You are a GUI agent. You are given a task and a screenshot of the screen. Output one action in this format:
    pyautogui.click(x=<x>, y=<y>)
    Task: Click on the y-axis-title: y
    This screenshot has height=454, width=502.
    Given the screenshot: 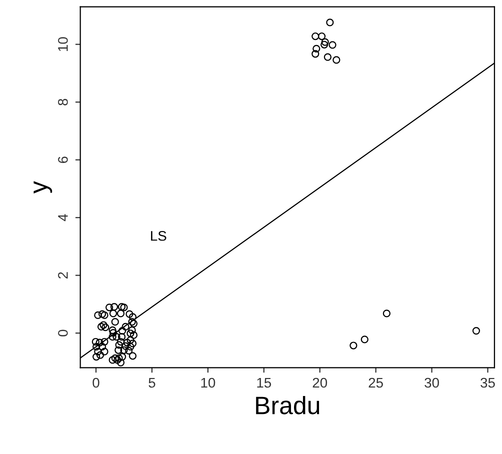 What is the action you would take?
    pyautogui.click(x=43, y=187)
    